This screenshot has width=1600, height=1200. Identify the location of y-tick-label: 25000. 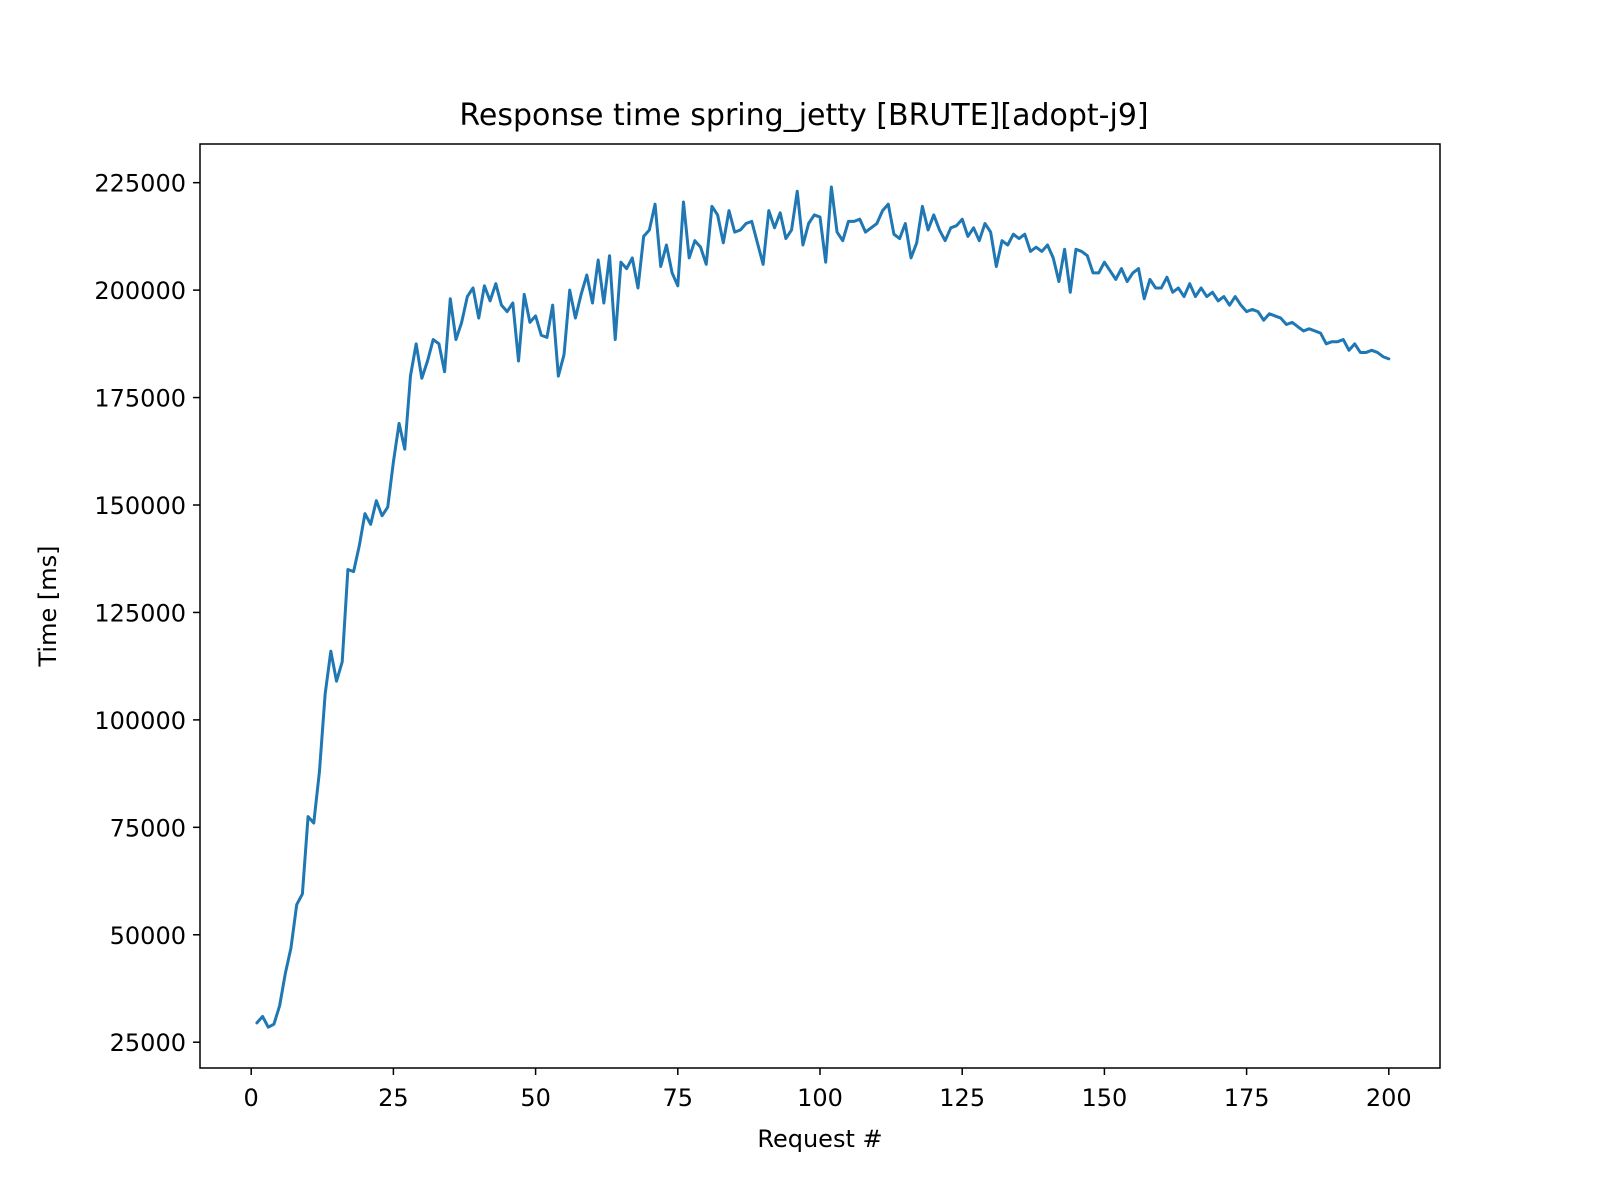
(148, 1043).